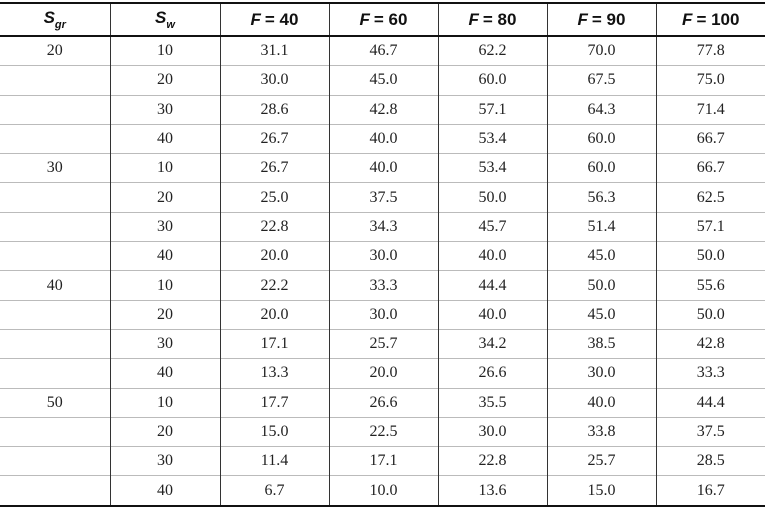  What do you see at coordinates (274, 197) in the screenshot?
I see `table-cell: 25.0` at bounding box center [274, 197].